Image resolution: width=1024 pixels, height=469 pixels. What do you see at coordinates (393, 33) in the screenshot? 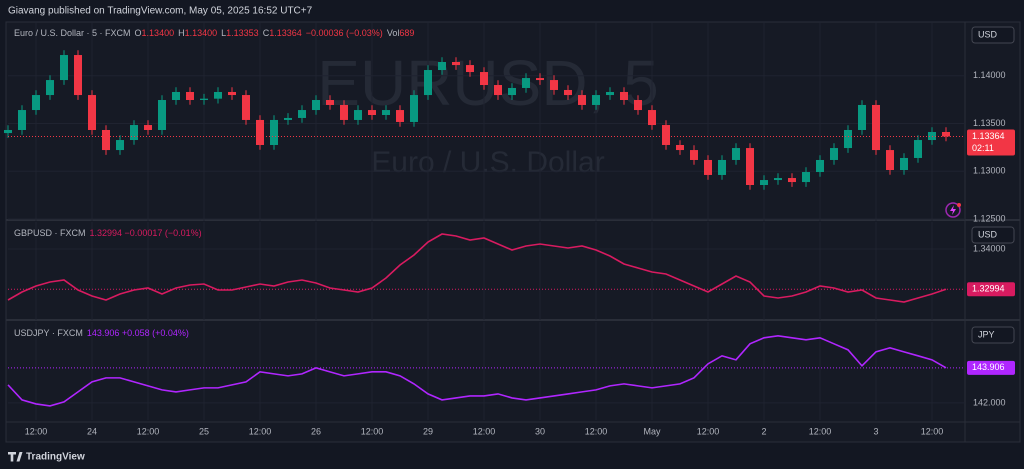
I see `volume-key: Vol` at bounding box center [393, 33].